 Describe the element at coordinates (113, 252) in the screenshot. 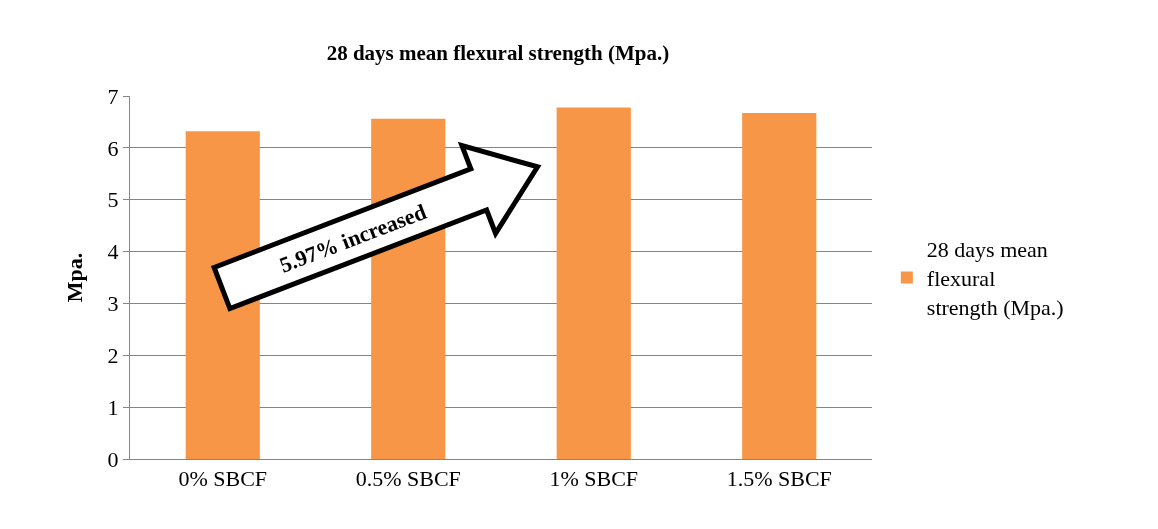

I see `y-tick-label: 4` at that location.